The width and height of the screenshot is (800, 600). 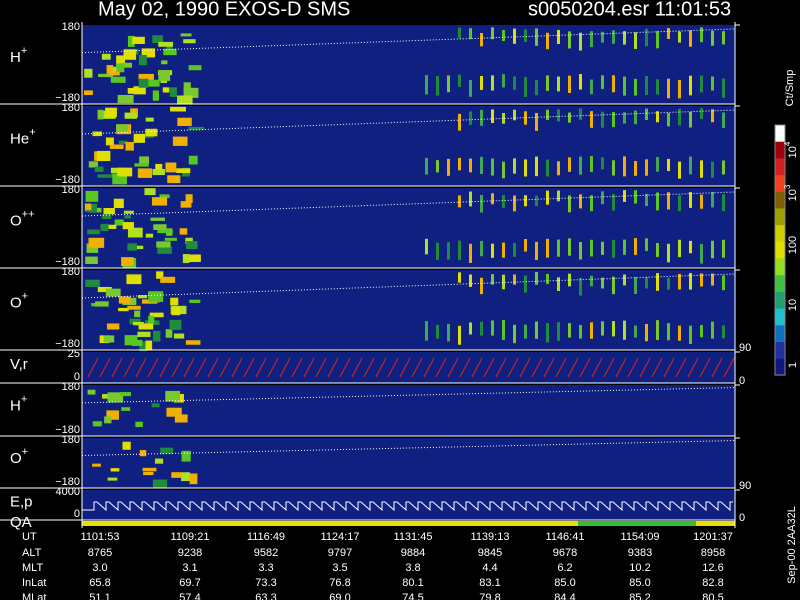 What do you see at coordinates (640, 553) in the screenshot?
I see `cell: 9383` at bounding box center [640, 553].